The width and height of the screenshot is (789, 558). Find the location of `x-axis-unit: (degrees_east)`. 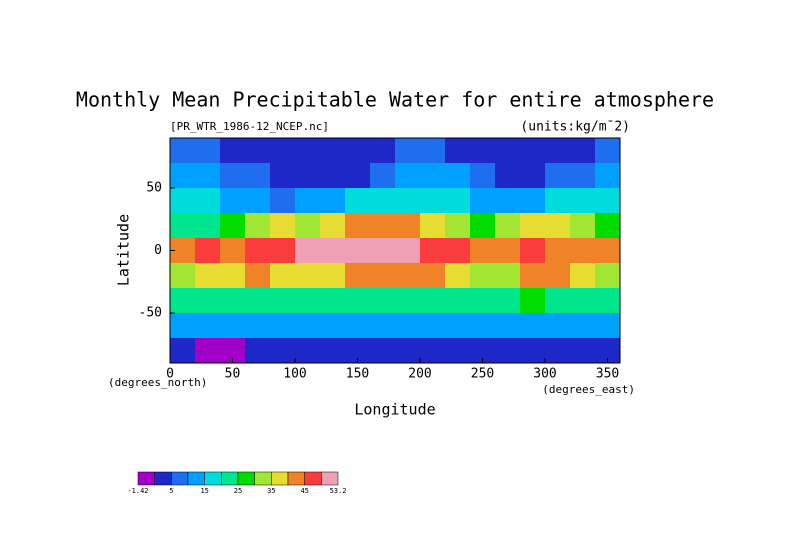

x-axis-unit: (degrees_east) is located at coordinates (588, 389).